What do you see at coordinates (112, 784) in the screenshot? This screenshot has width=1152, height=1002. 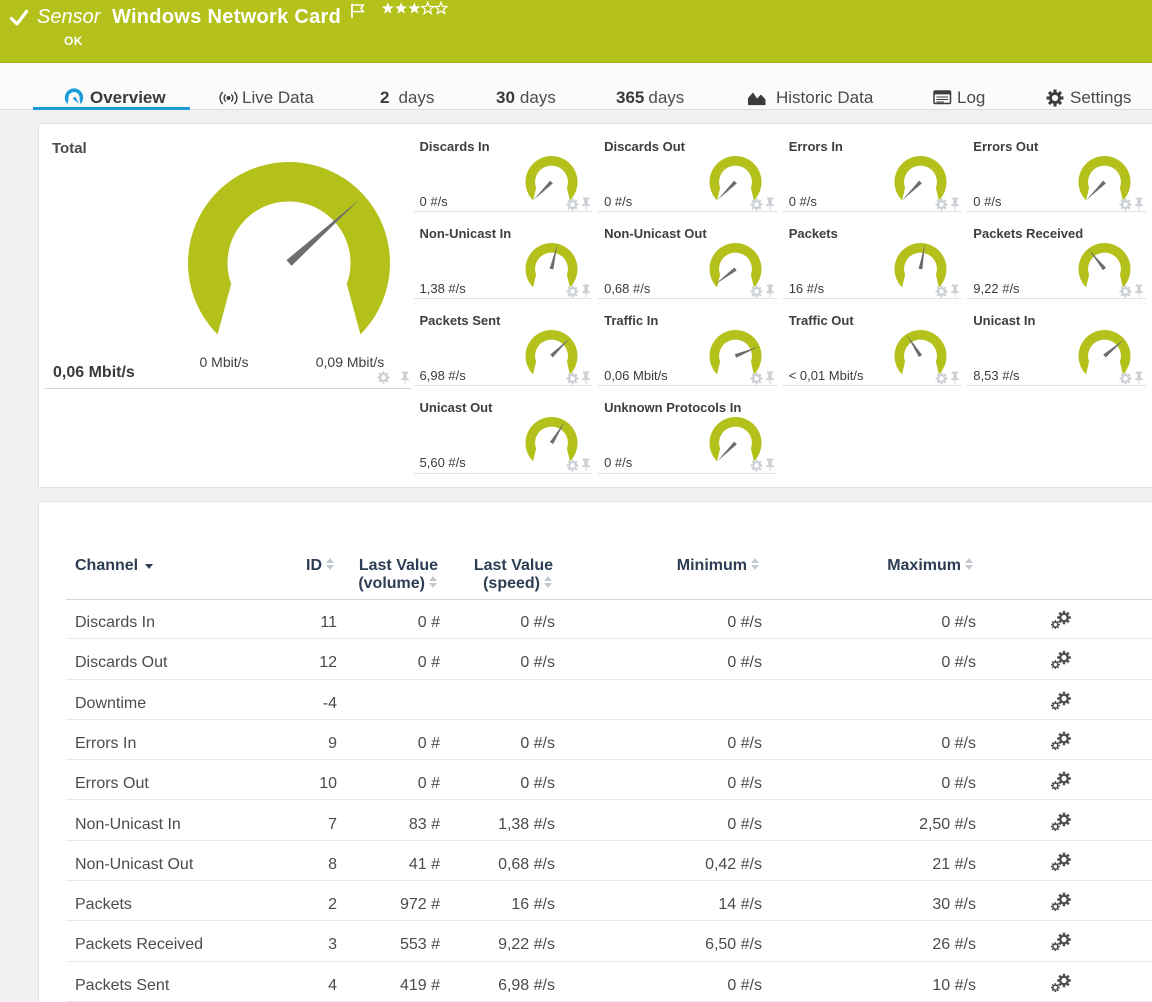 I see `cell-channel: Errors Out` at bounding box center [112, 784].